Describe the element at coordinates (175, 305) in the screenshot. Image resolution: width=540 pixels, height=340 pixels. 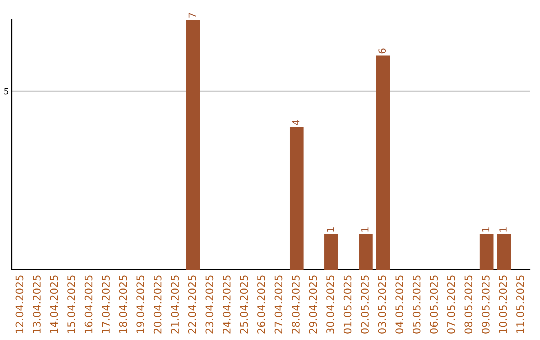
I see `x-tick-label: 21.04.2025` at that location.